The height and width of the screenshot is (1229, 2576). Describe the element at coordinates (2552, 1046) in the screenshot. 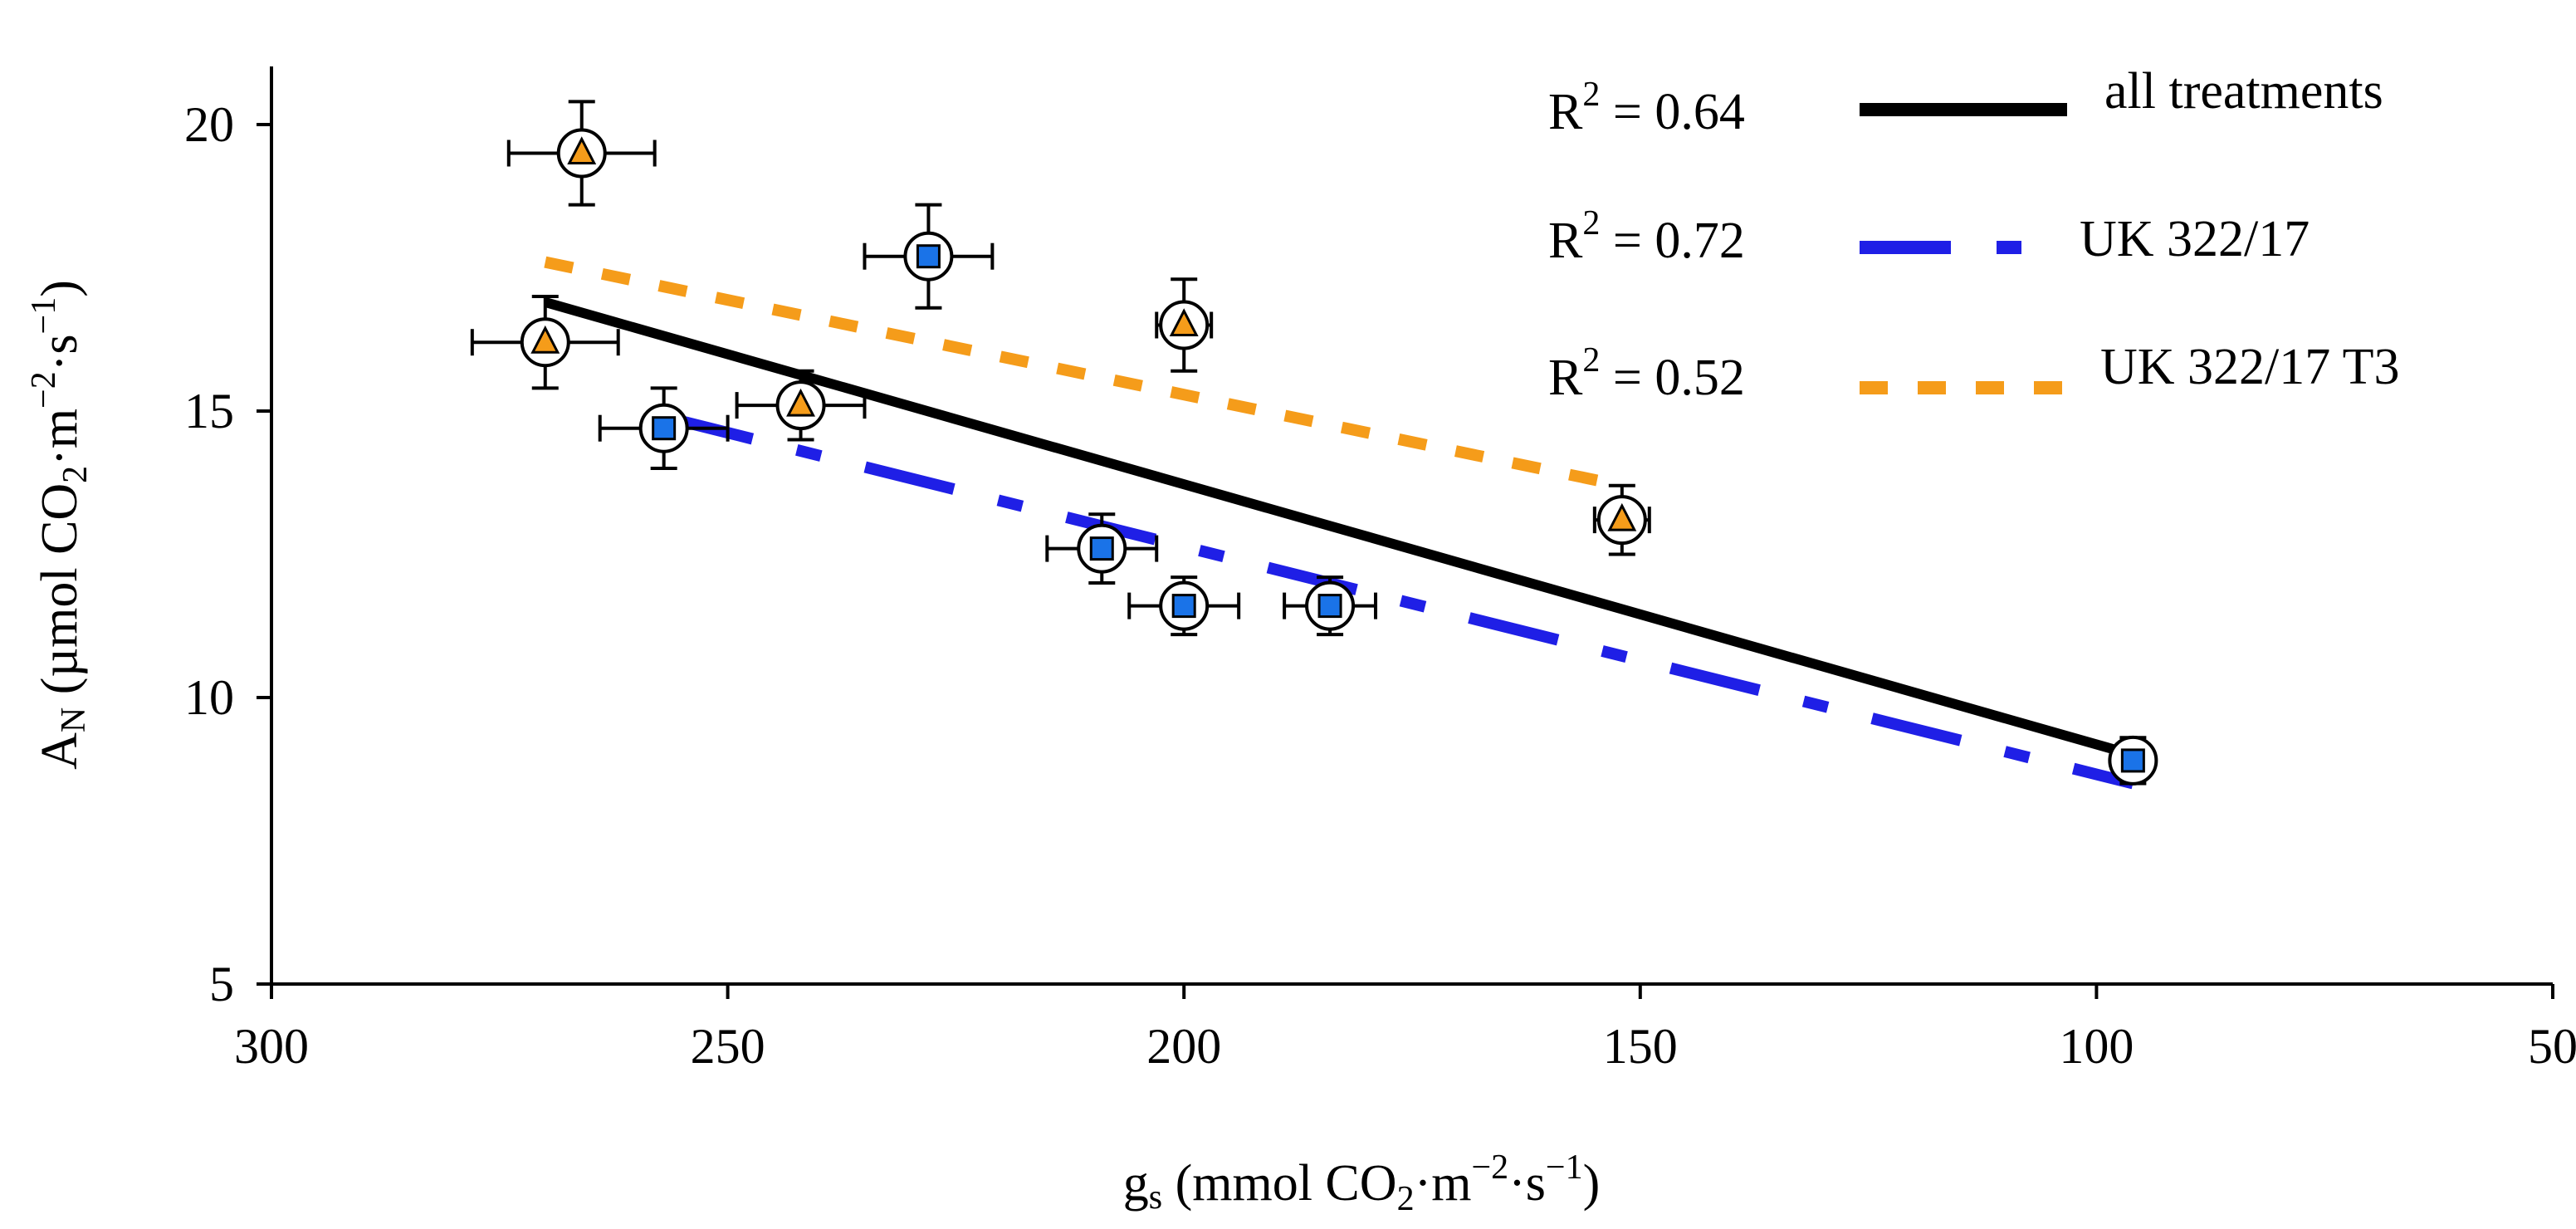

I see `x-tick-label: 50` at that location.